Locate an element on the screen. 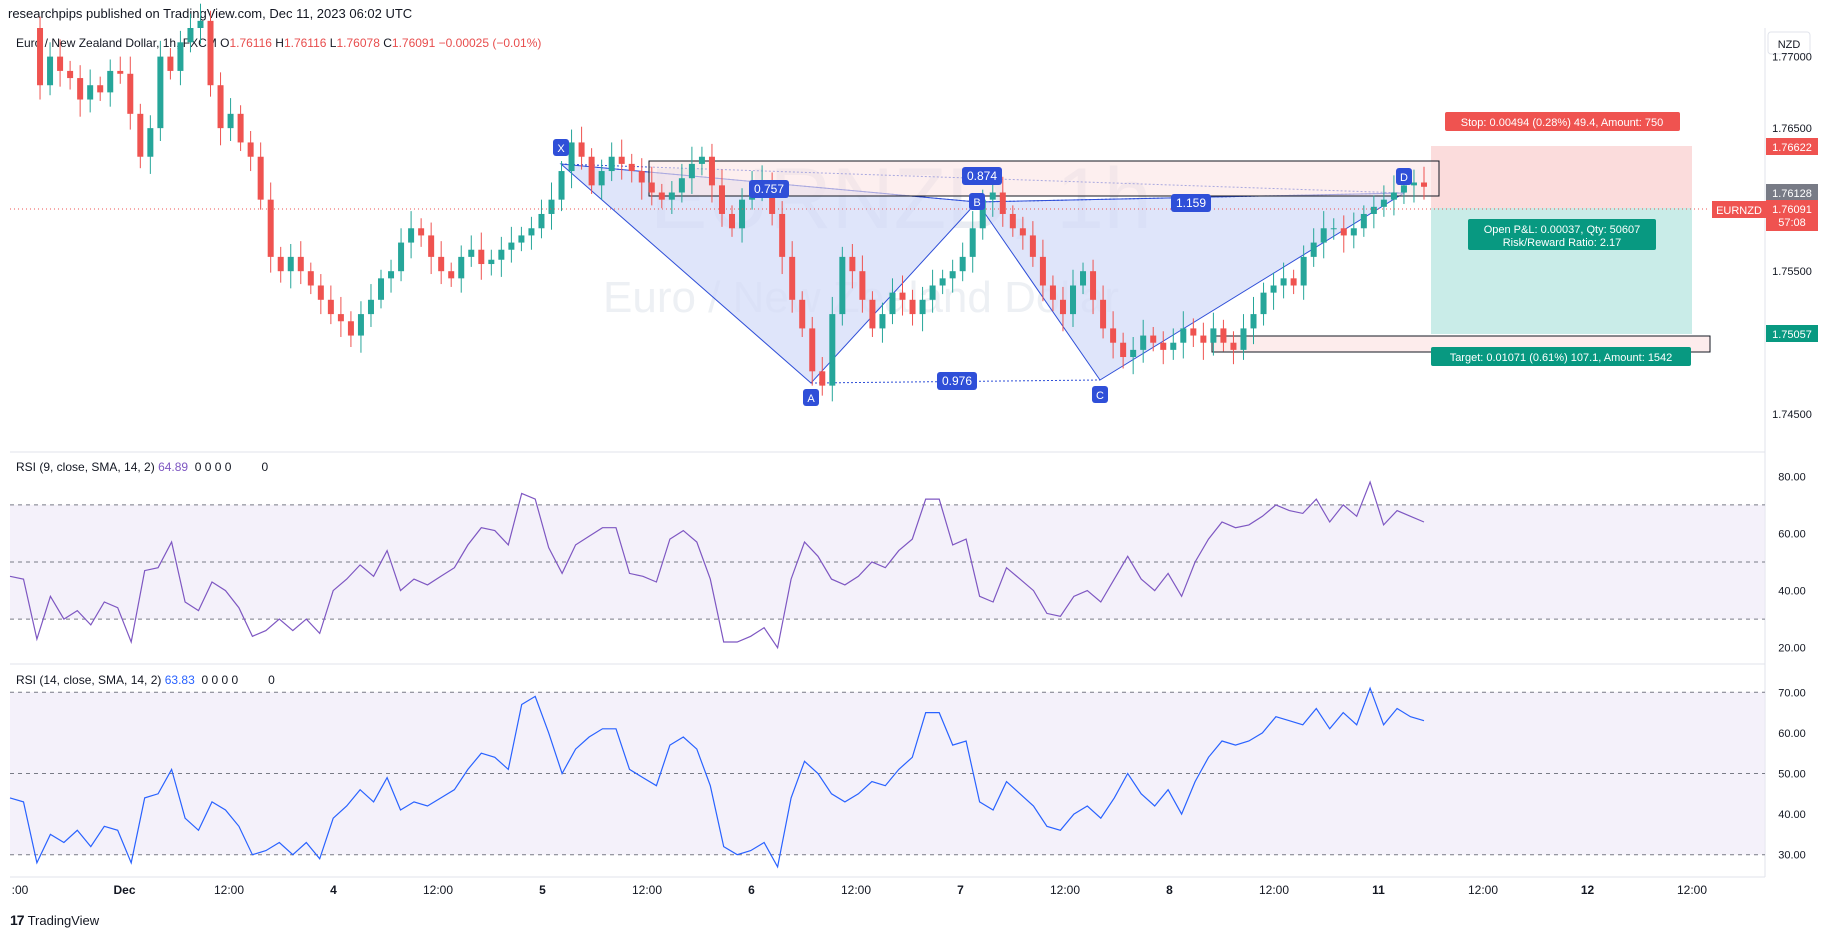 This screenshot has height=939, width=1835. ratio-abc-badge is located at coordinates (957, 381).